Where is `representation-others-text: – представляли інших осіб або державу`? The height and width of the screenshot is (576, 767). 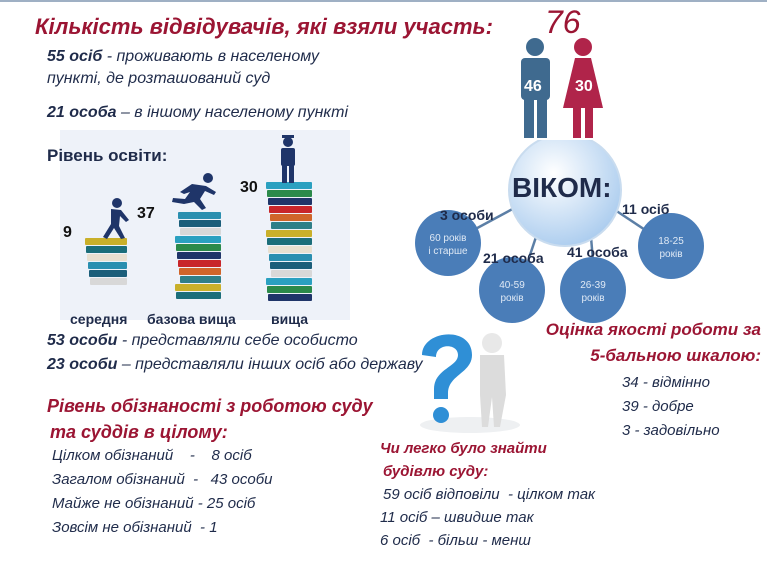
representation-others-text: – представляли інших осіб або державу is located at coordinates (270, 364).